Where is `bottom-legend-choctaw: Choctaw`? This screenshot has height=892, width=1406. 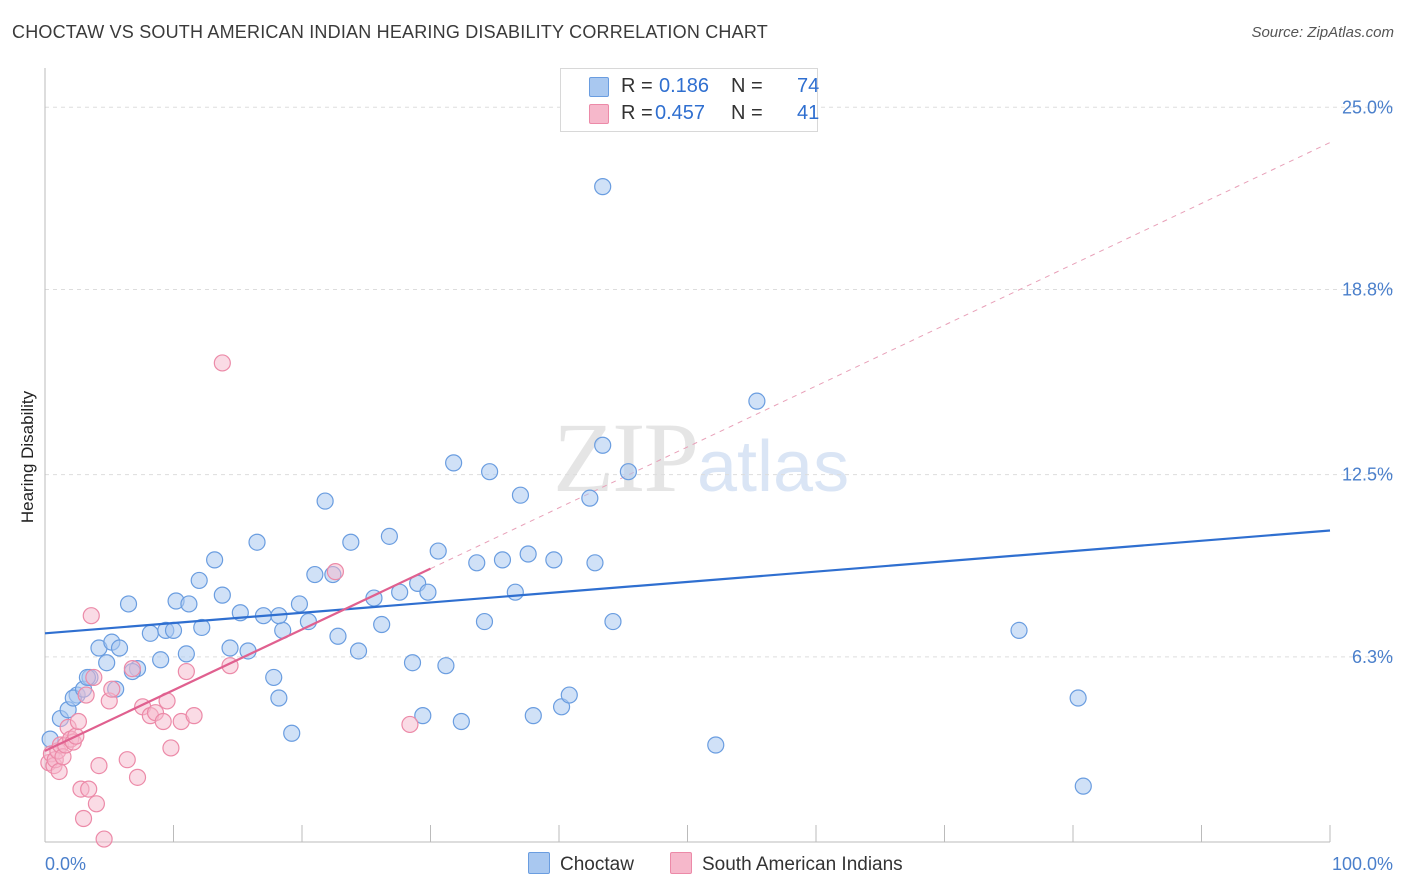 bottom-legend-choctaw: Choctaw is located at coordinates (581, 864).